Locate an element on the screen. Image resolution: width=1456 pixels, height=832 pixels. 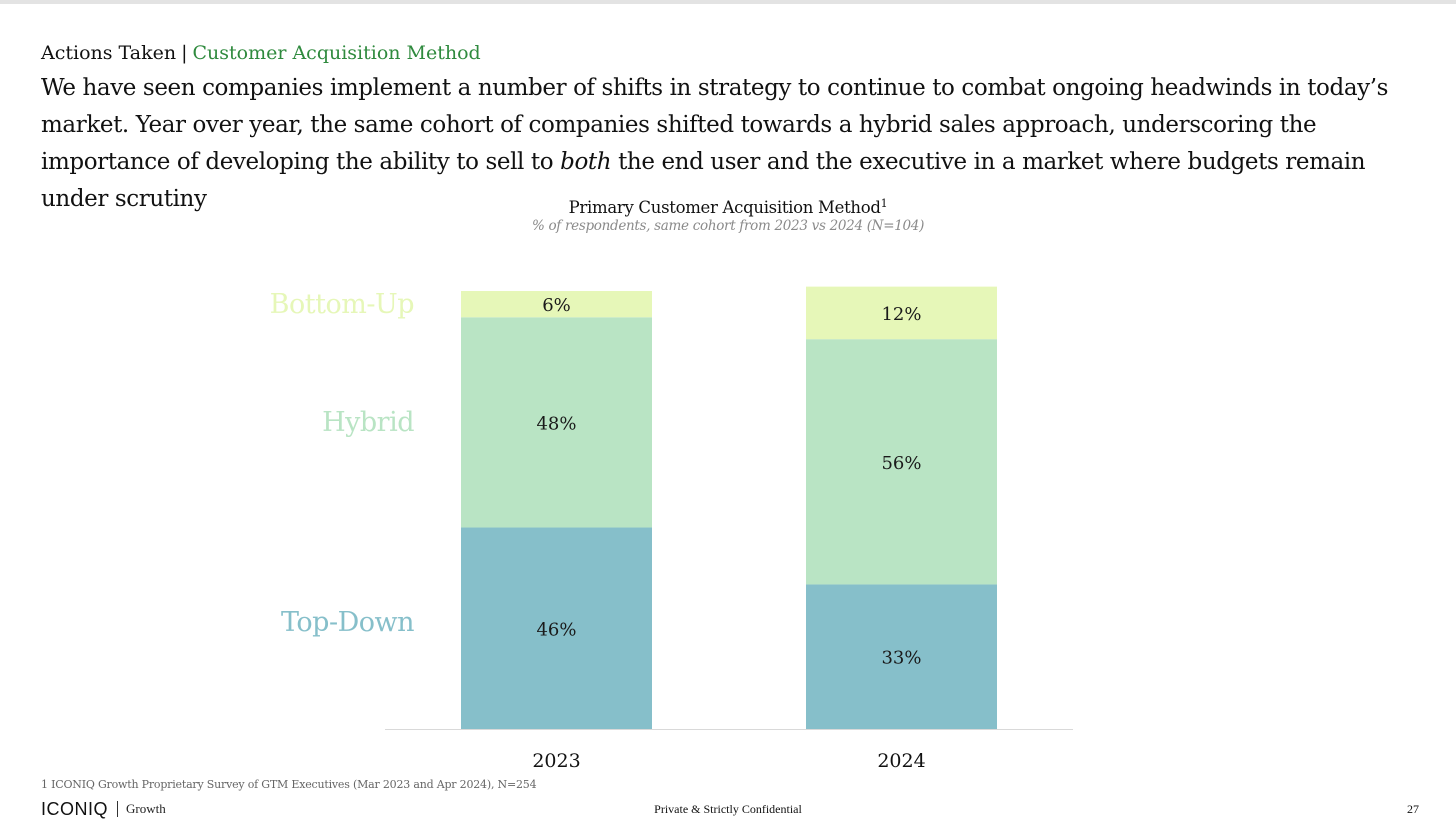
bar-segment-top-down-2023 is located at coordinates (556, 628).